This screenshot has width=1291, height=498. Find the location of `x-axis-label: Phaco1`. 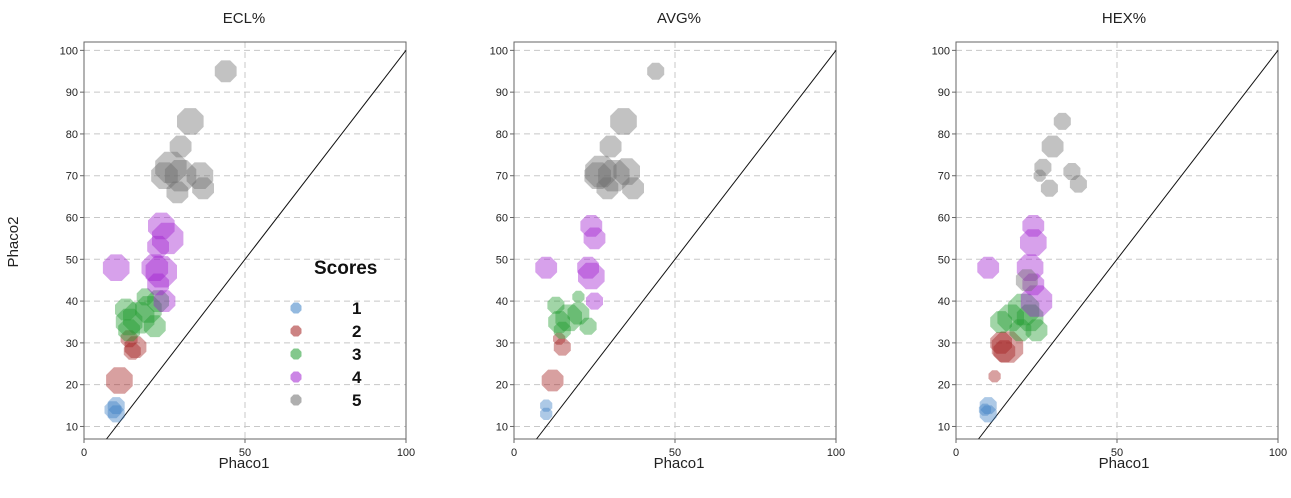

x-axis-label: Phaco1 is located at coordinates (1124, 463).